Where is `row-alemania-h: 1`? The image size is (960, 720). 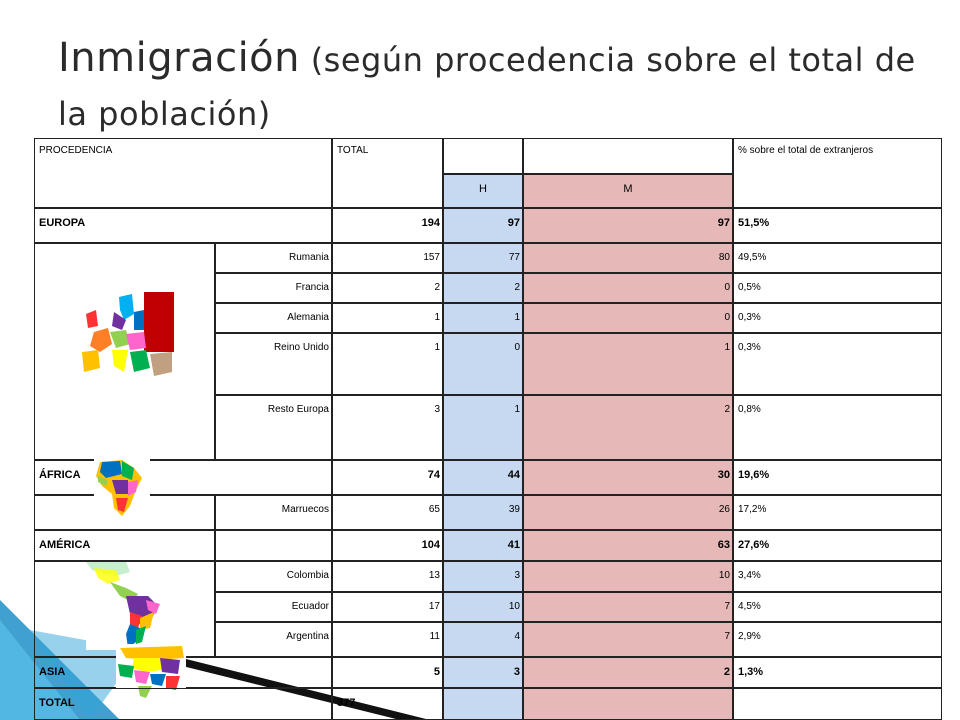
row-alemania-h: 1 is located at coordinates (483, 318).